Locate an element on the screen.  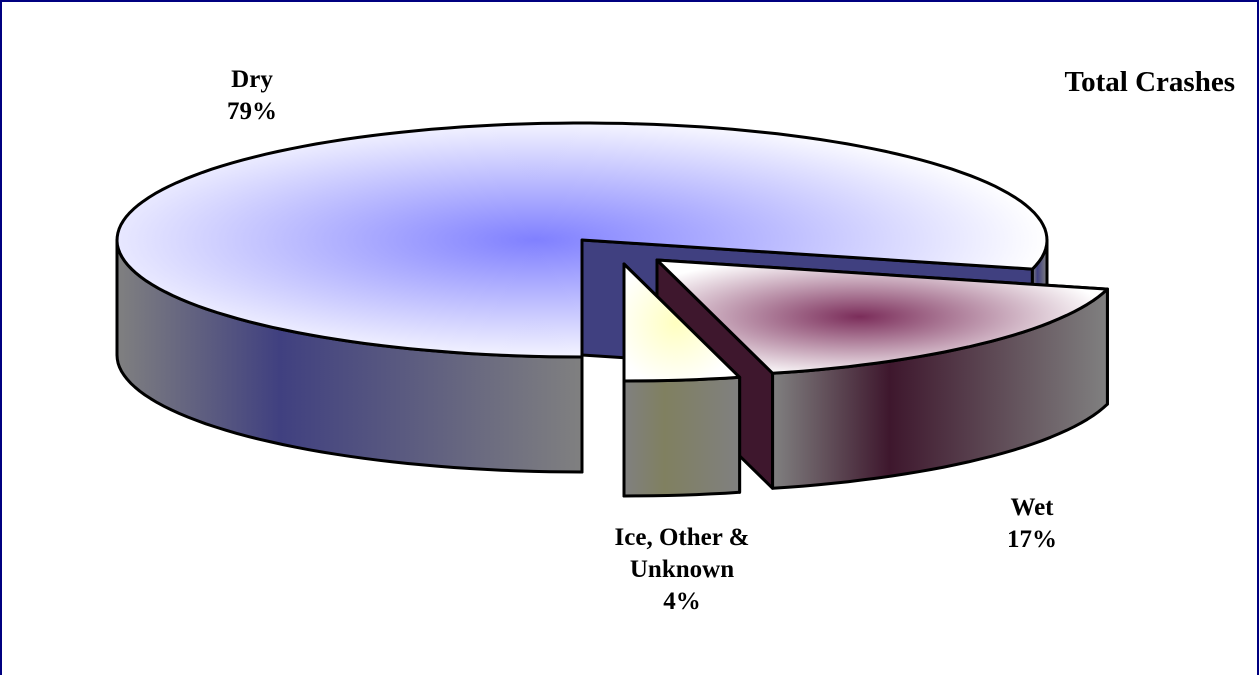
value-label: 4% is located at coordinates (682, 601).